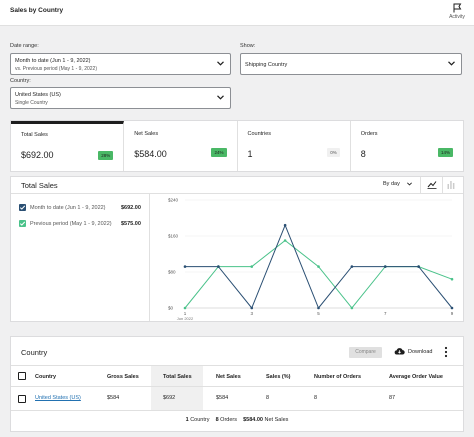 The width and height of the screenshot is (474, 437). I want to click on cell-orders: 8, so click(316, 398).